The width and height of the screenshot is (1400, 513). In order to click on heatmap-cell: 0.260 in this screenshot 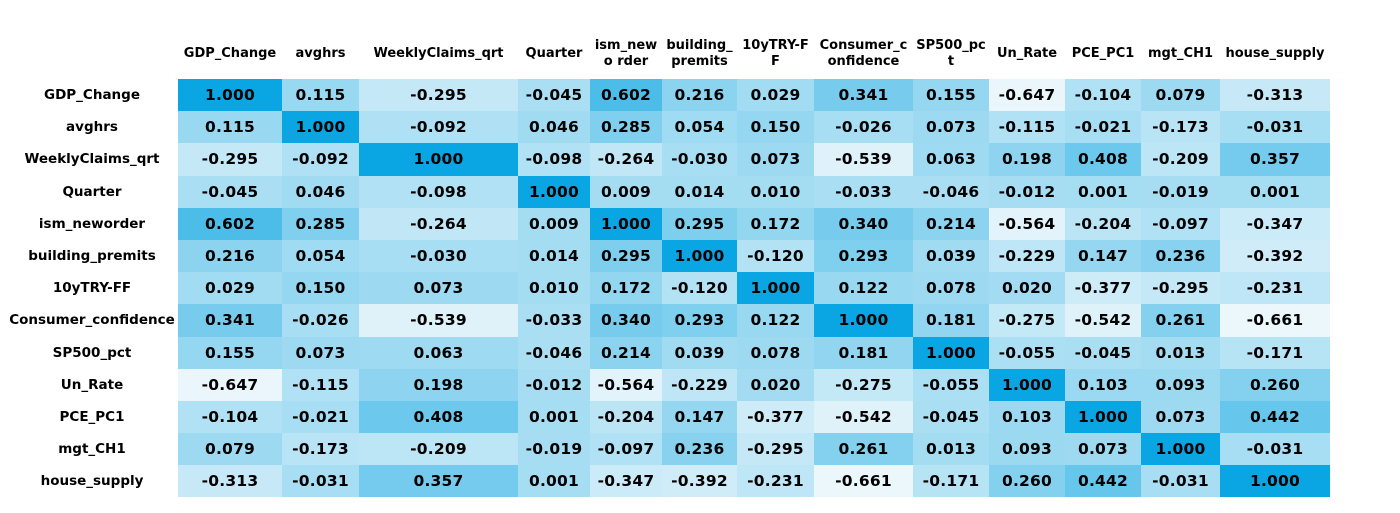, I will do `click(1027, 481)`.